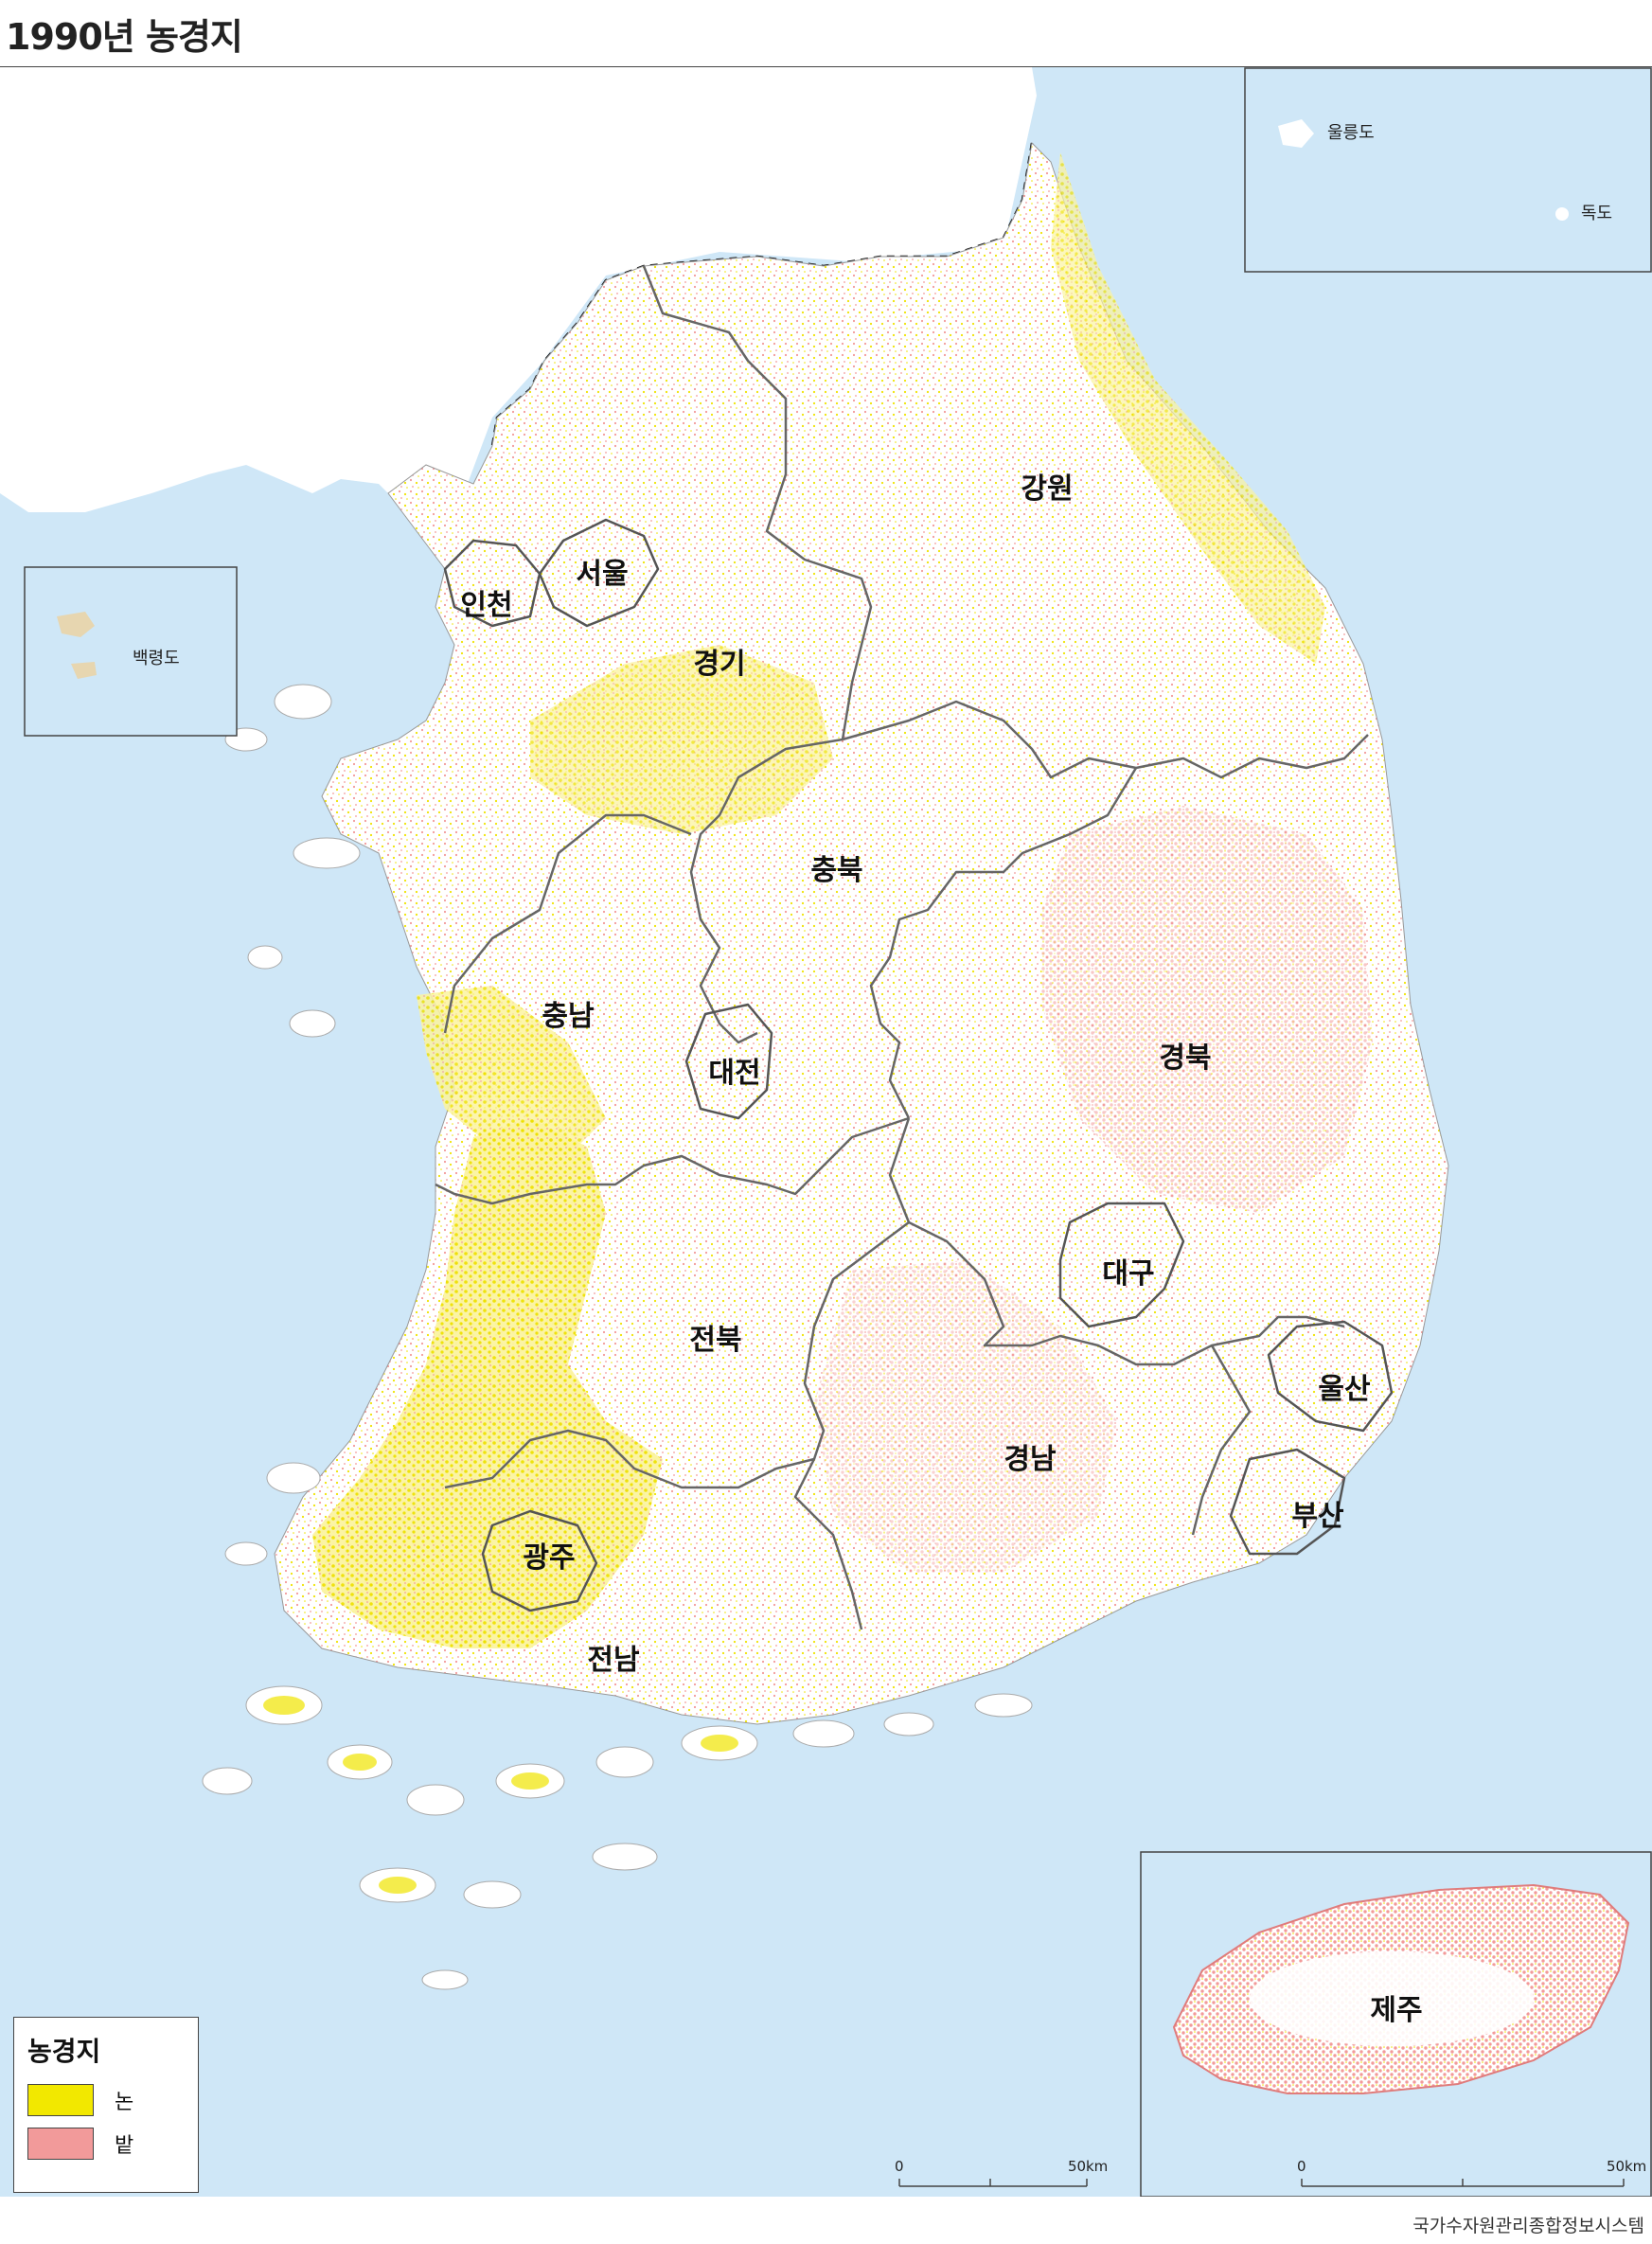 This screenshot has height=2244, width=1652. Describe the element at coordinates (899, 2166) in the screenshot. I see `scale-main-start: 0` at that location.